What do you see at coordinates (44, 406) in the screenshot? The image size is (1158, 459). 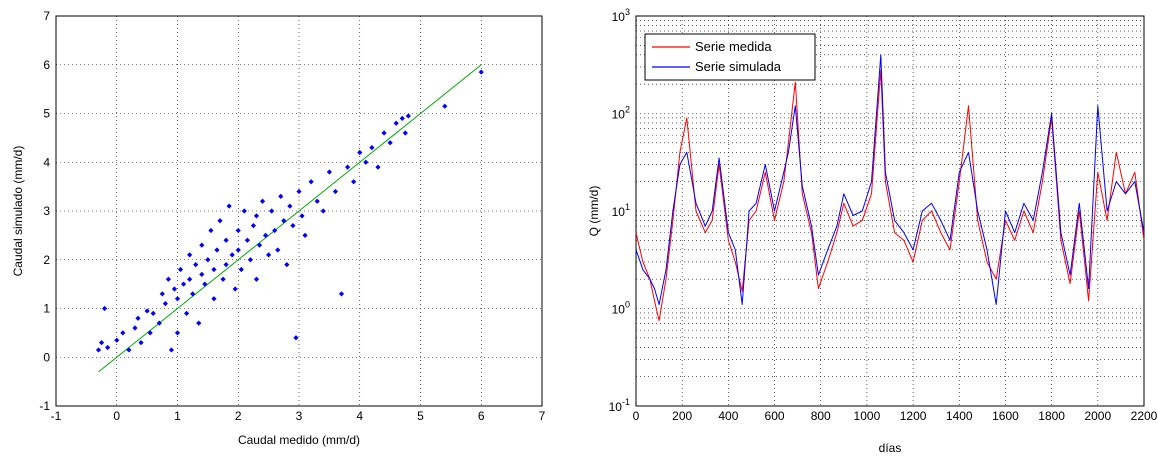 I see `scatter-ytick-label: -1` at bounding box center [44, 406].